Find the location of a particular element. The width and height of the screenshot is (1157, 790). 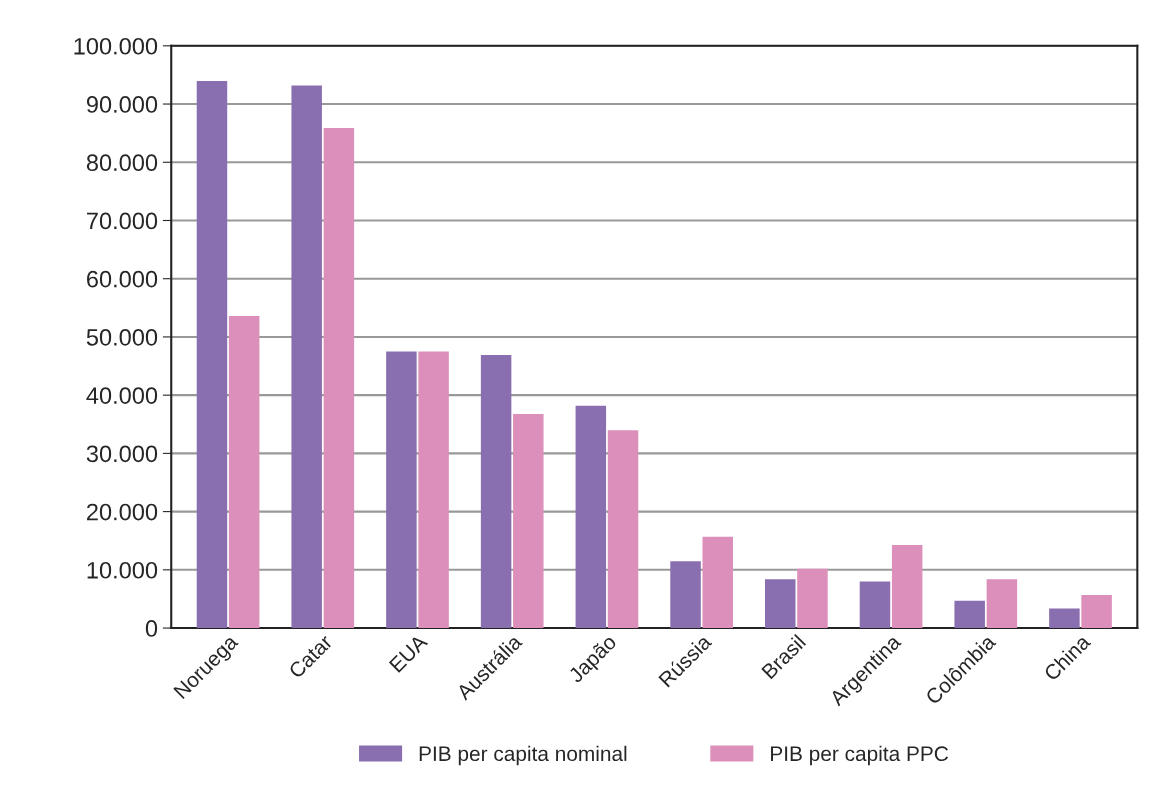

y-tick-label: 30.000 is located at coordinates (122, 454).